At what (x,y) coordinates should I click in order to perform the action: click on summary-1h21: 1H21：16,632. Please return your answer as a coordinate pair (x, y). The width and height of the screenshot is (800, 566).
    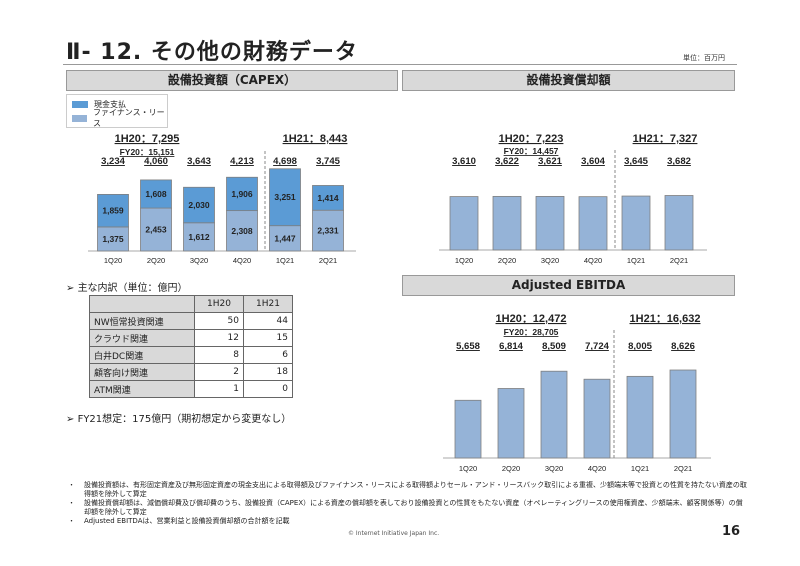
    Looking at the image, I should click on (665, 319).